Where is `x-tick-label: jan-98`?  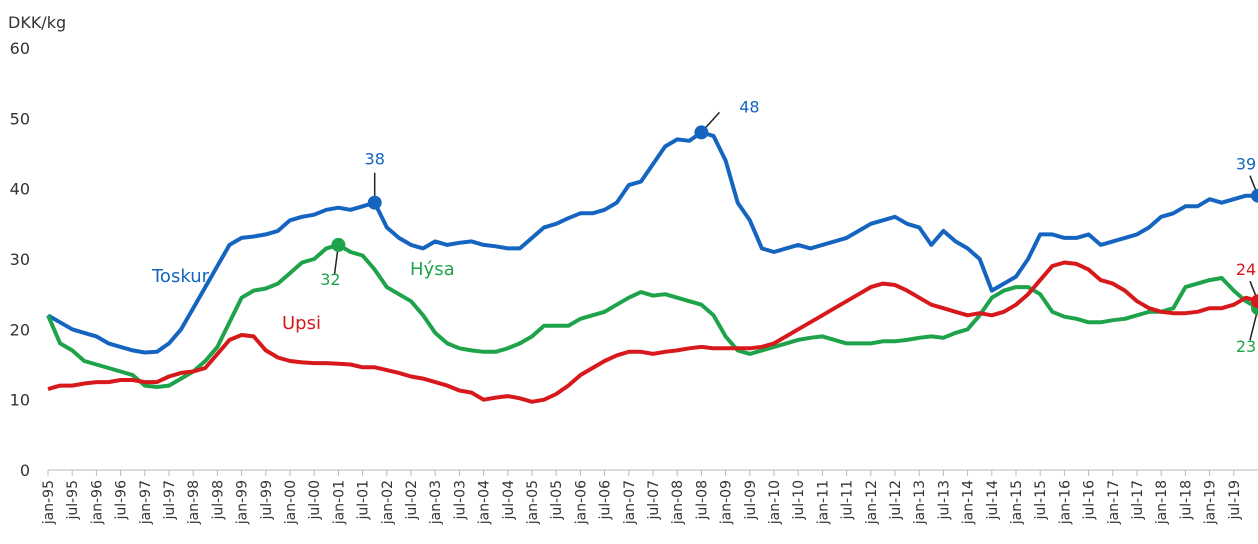
x-tick-label: jan-98 is located at coordinates (194, 502).